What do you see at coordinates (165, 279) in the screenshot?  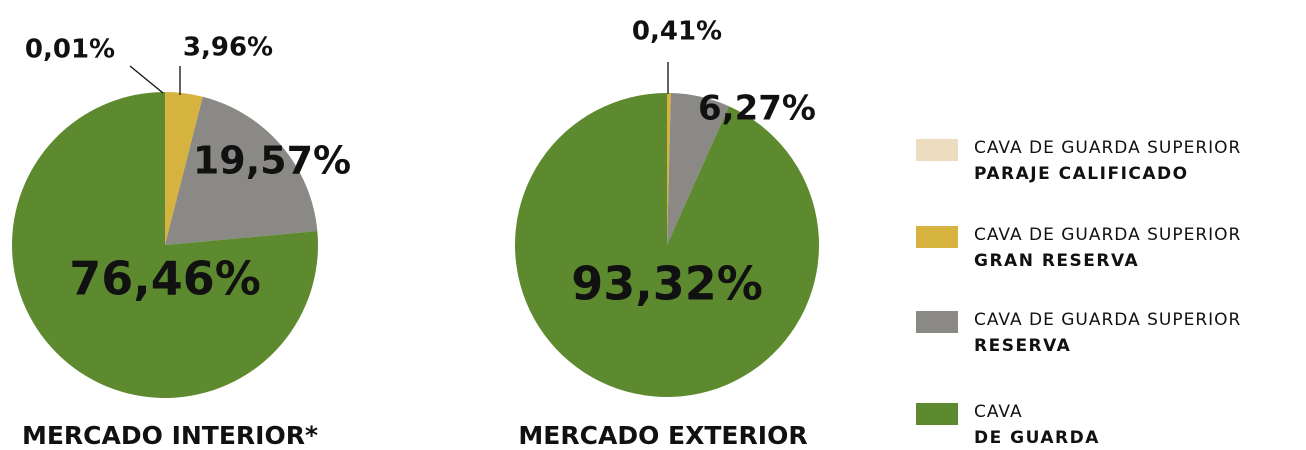 I see `value-label: 76,46%` at bounding box center [165, 279].